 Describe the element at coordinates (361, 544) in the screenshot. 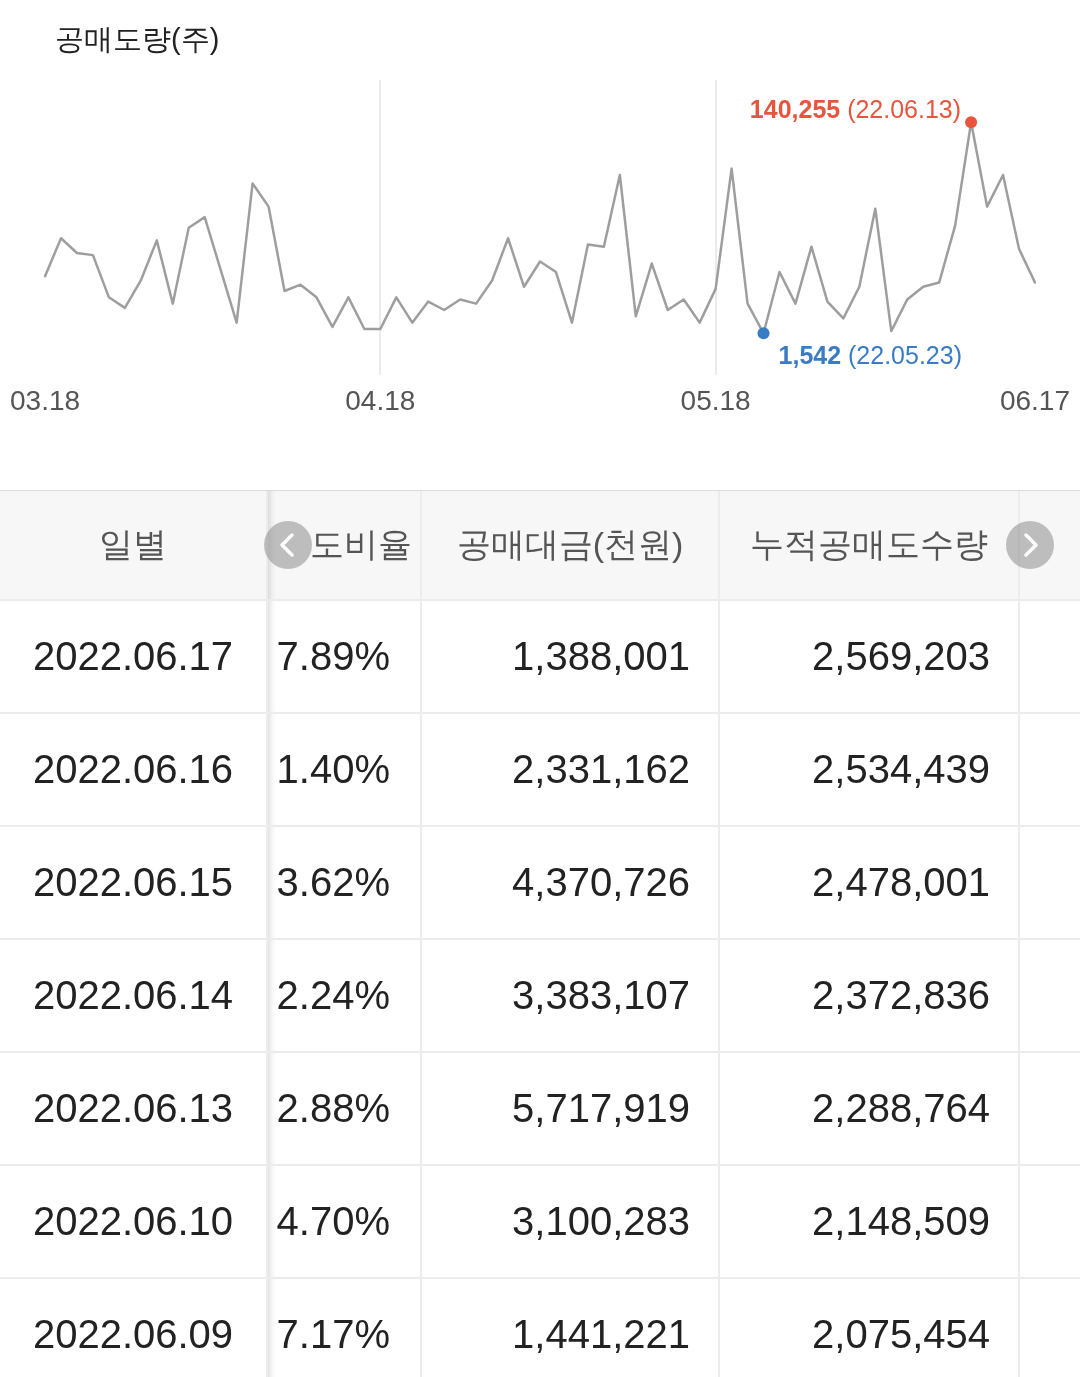

I see `category-label: 도비율` at that location.